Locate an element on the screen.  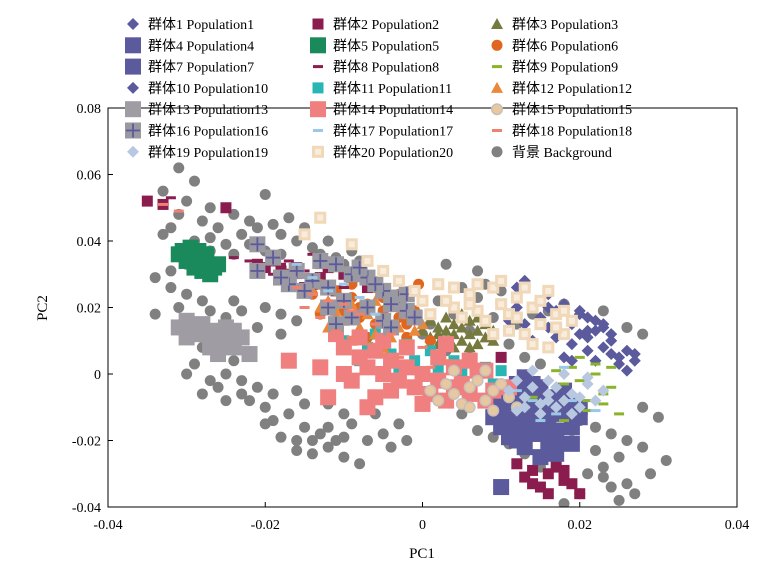
legend-item-12: 群体12 Population12 is located at coordinates (561, 89).